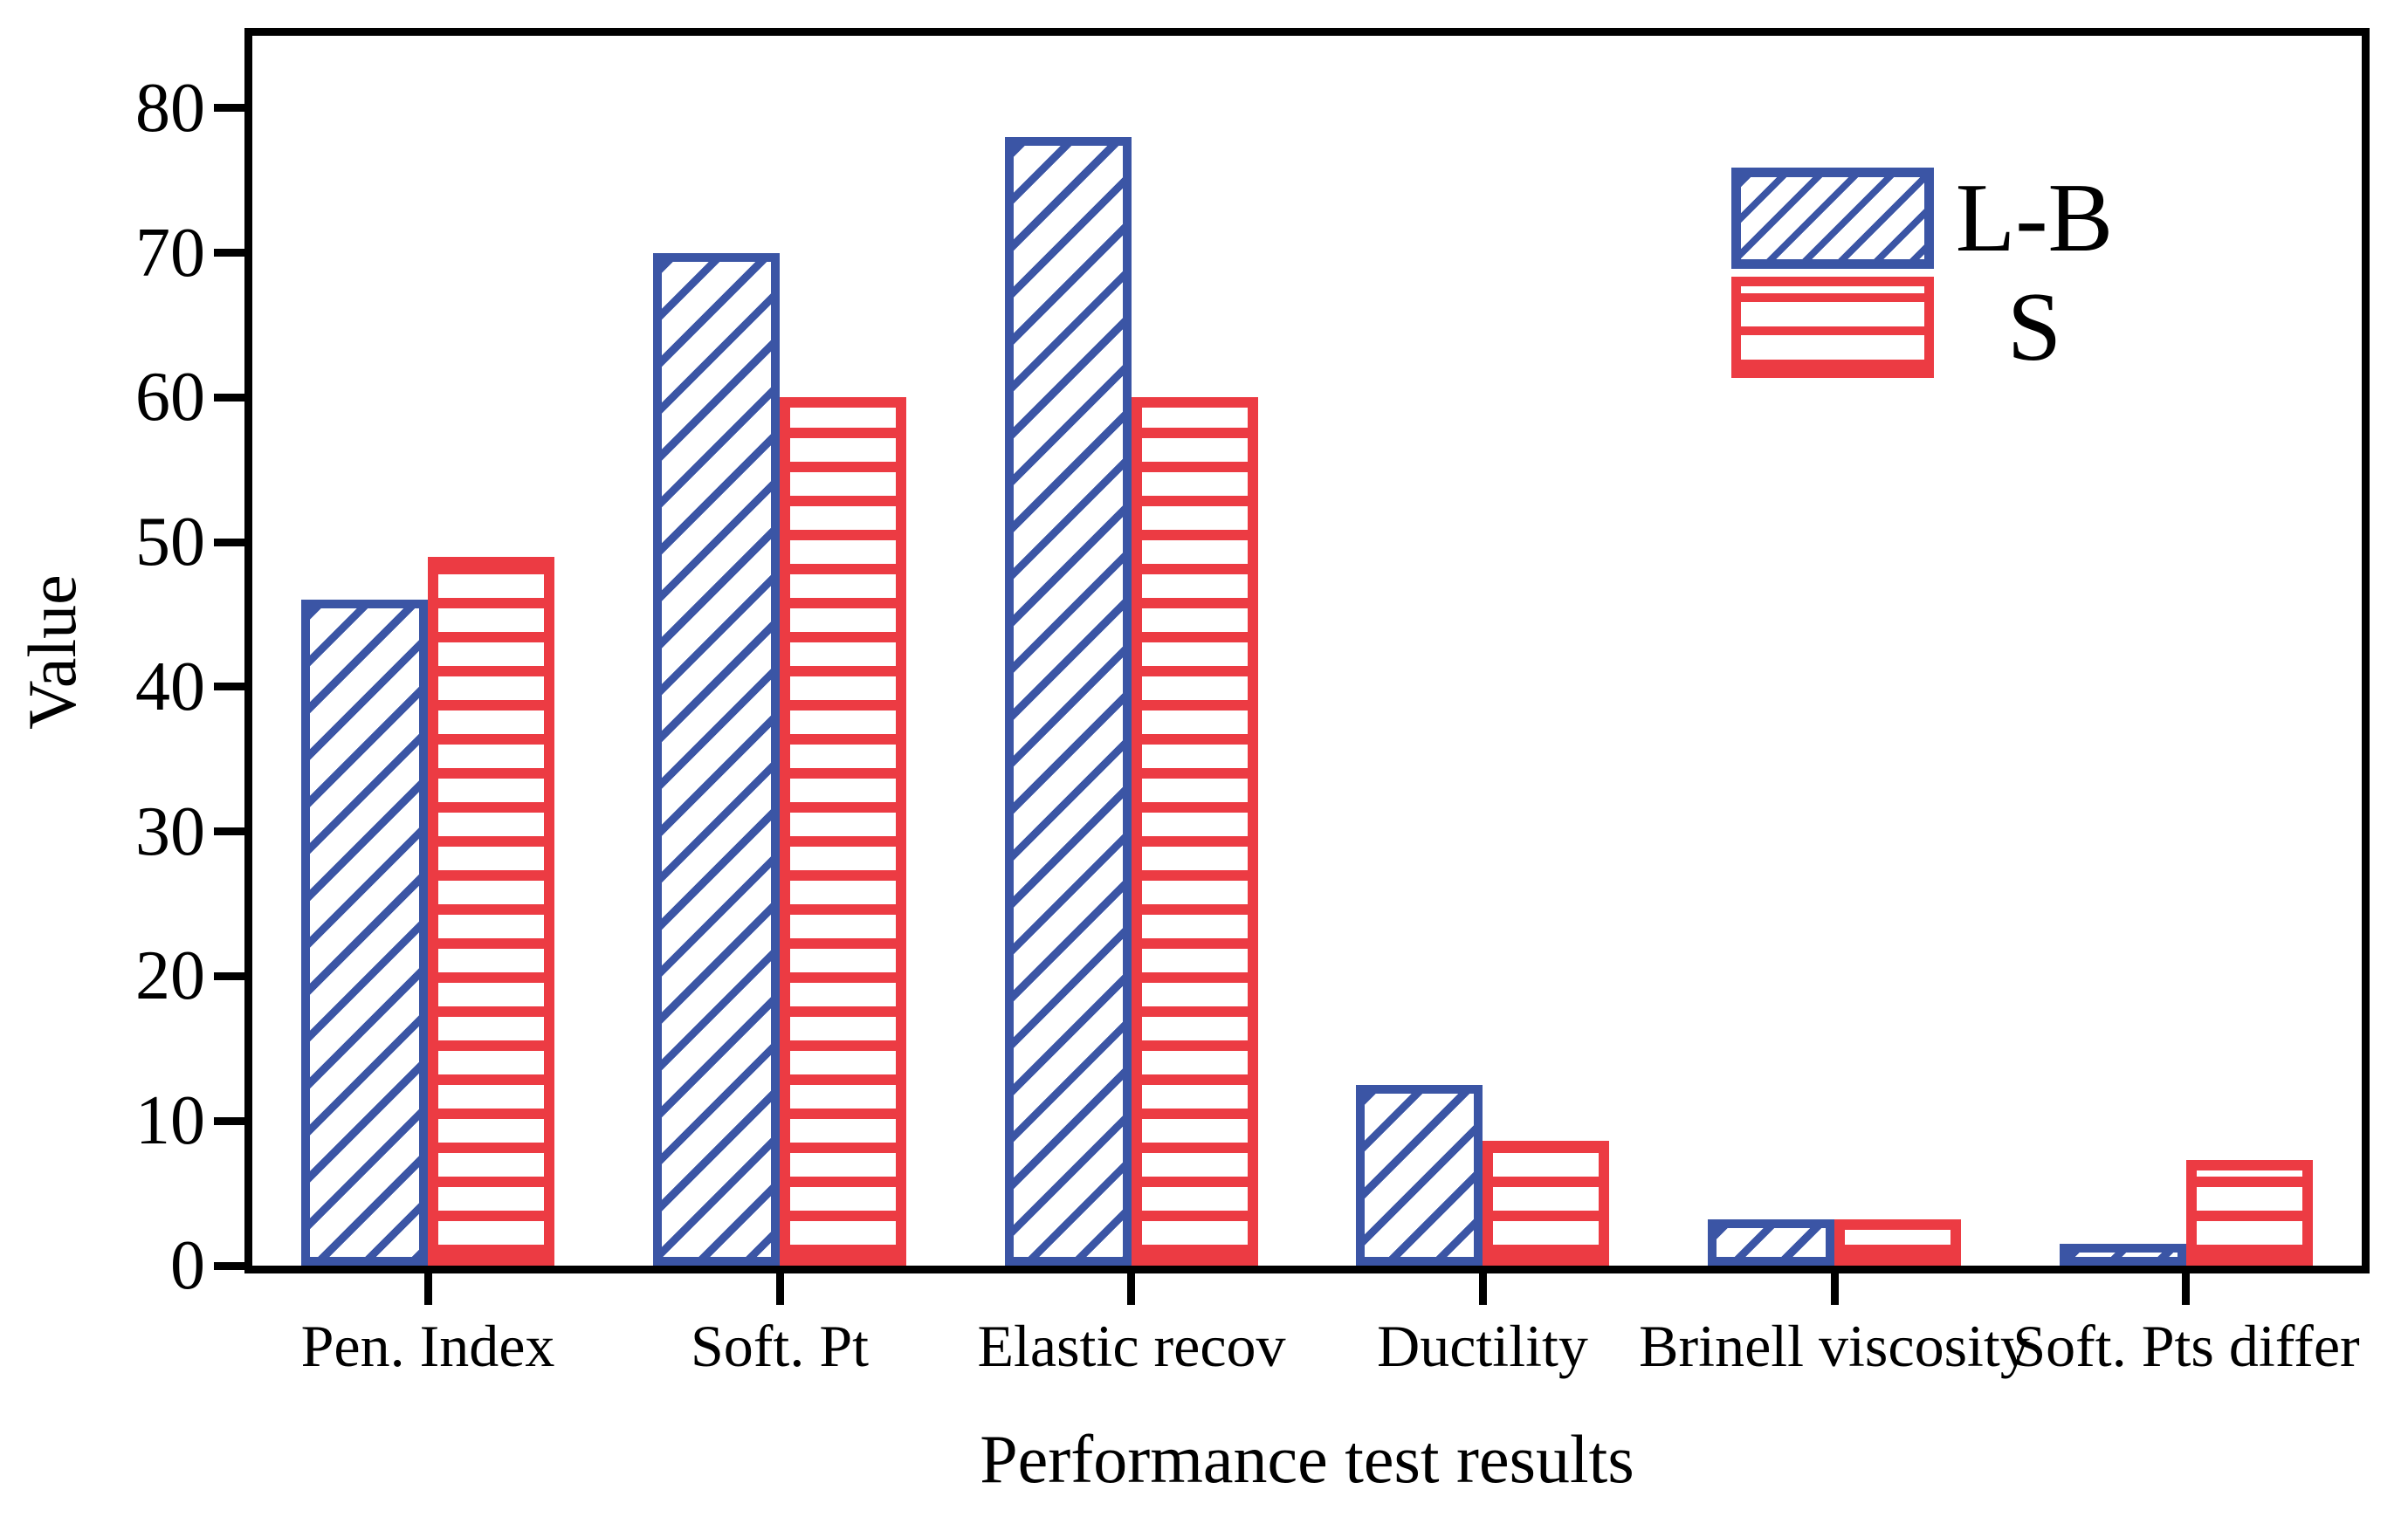  I want to click on y-axis-title: Value, so click(52, 652).